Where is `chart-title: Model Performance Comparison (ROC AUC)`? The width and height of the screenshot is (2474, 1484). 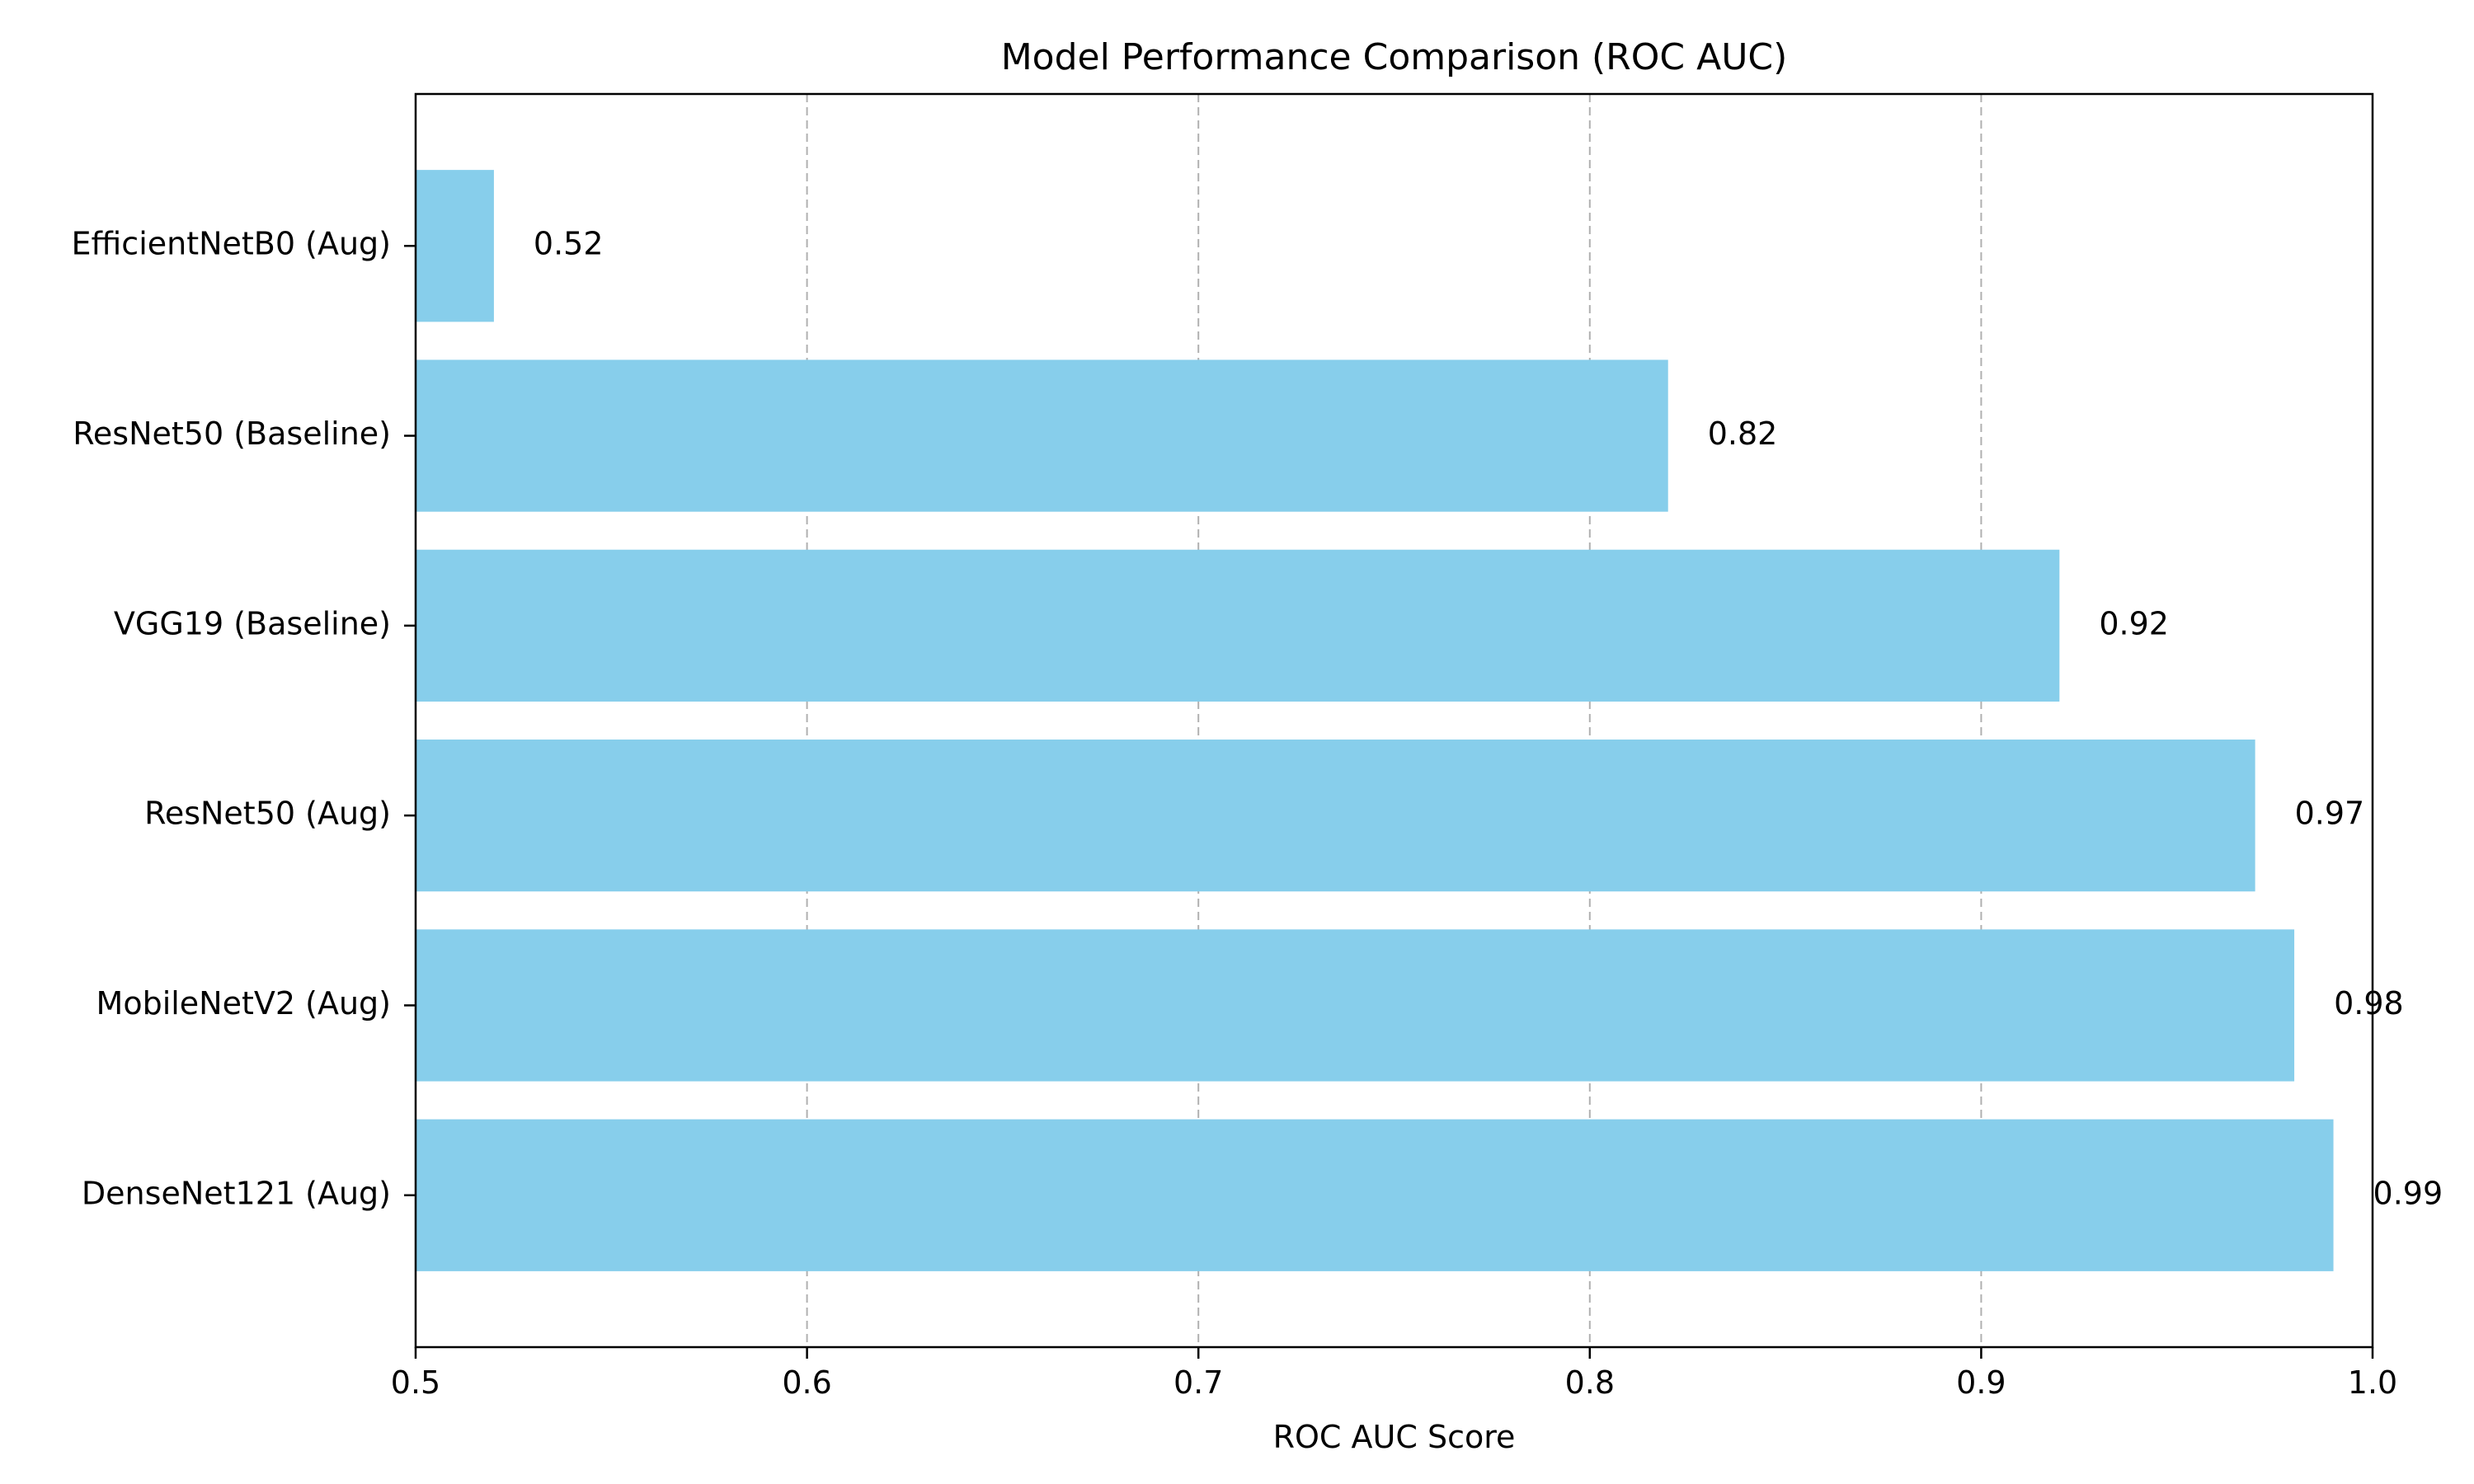 chart-title: Model Performance Comparison (ROC AUC) is located at coordinates (1394, 57).